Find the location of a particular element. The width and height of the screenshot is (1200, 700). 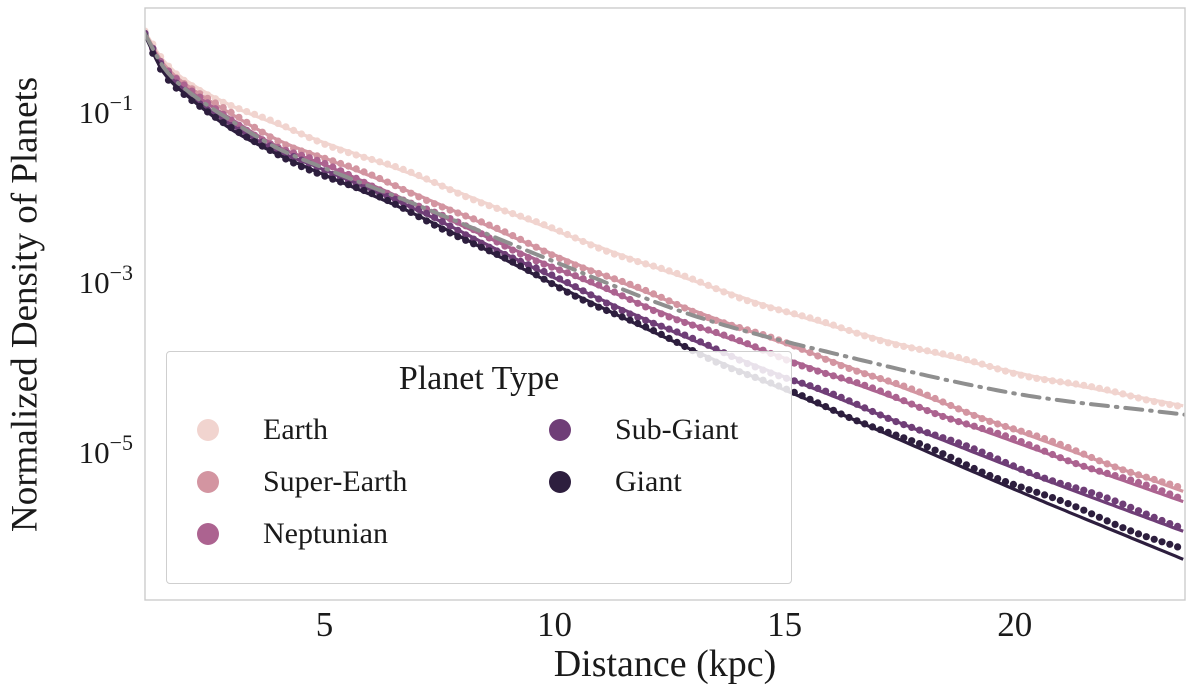

legend-item-super-earth: Super-Earth is located at coordinates (373, 482).